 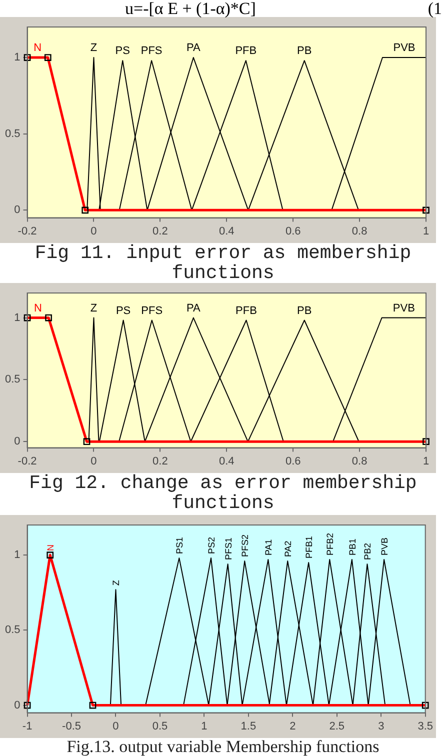 What do you see at coordinates (223, 493) in the screenshot?
I see `caption: Fig 12. change as error membership functions` at bounding box center [223, 493].